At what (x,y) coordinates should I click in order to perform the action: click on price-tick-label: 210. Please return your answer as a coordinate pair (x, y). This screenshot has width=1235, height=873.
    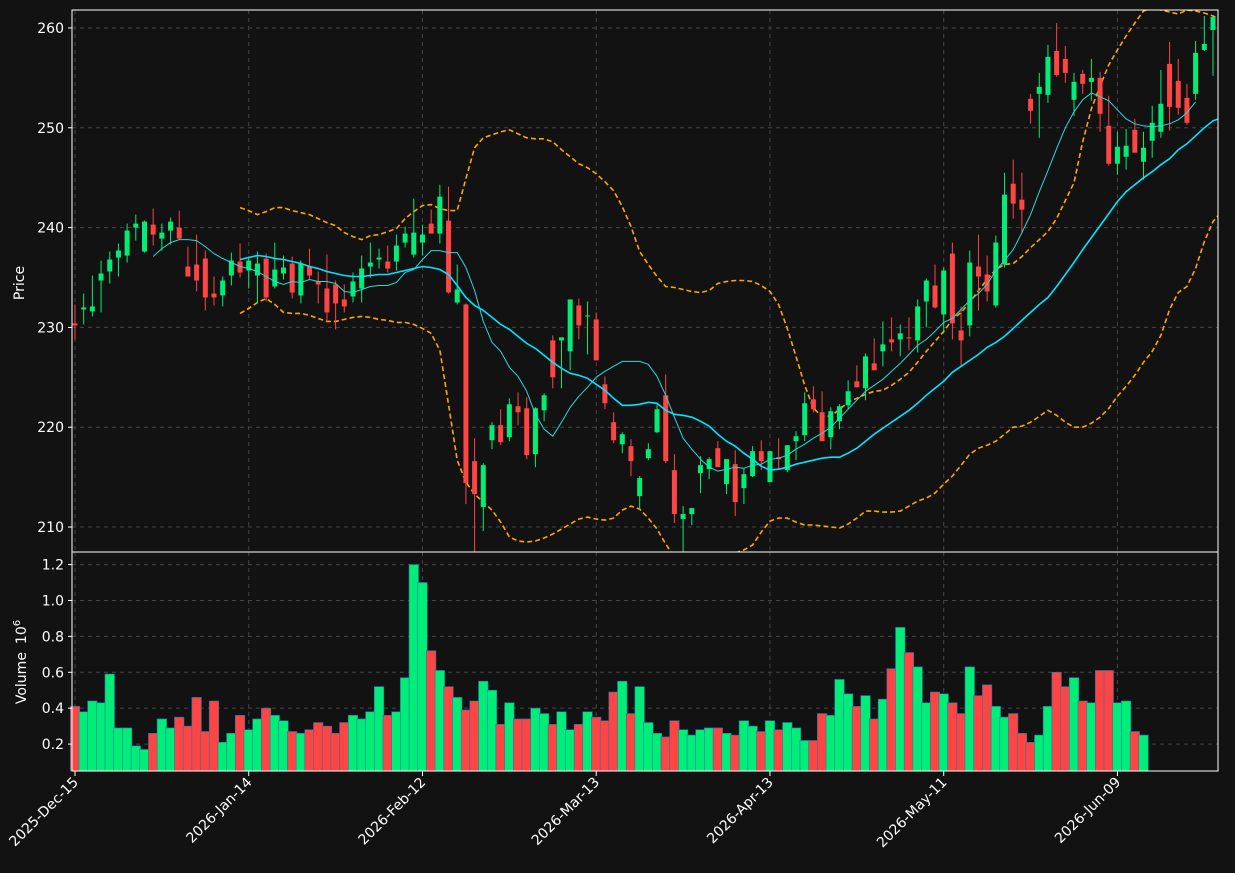
    Looking at the image, I should click on (50, 528).